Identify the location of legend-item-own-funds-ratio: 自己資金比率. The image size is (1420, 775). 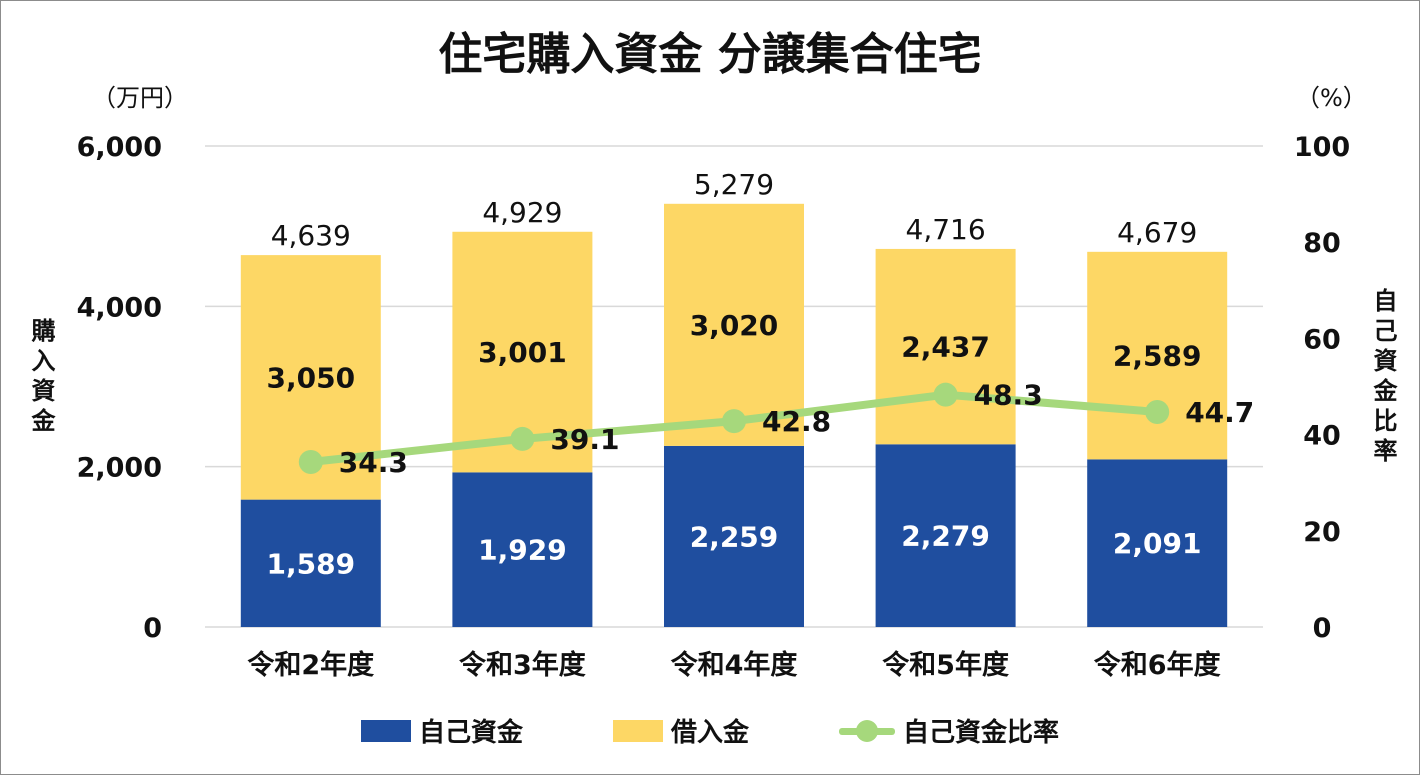
(949, 730).